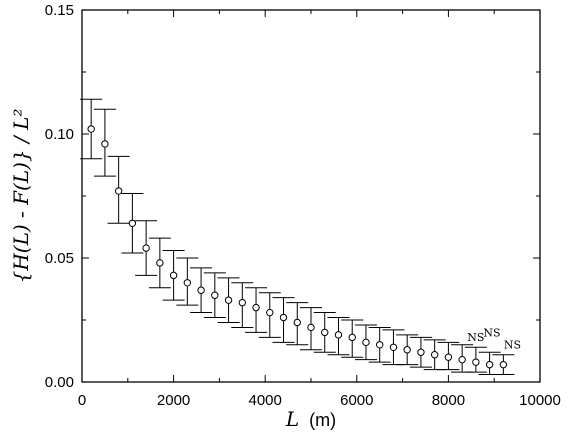 The image size is (568, 435). Describe the element at coordinates (59, 134) in the screenshot. I see `y-tick-label: 0.10` at that location.